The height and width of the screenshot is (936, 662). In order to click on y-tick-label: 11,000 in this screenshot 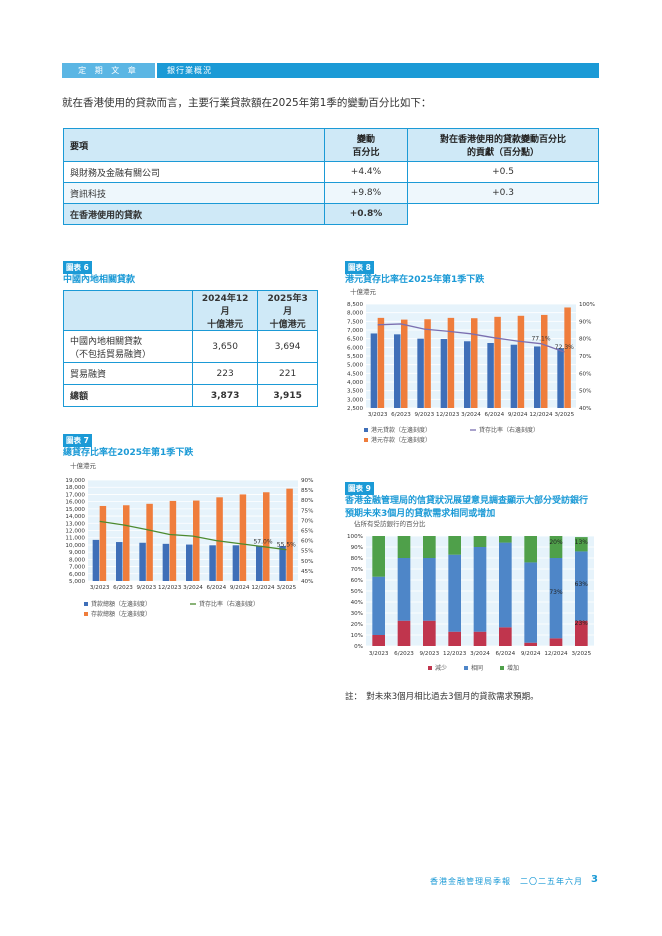, I will do `click(75, 539)`.